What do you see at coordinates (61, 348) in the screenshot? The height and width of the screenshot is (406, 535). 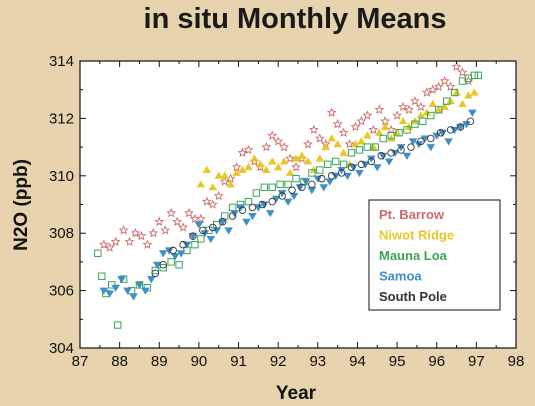 I see `y-tick-label: 304` at bounding box center [61, 348].